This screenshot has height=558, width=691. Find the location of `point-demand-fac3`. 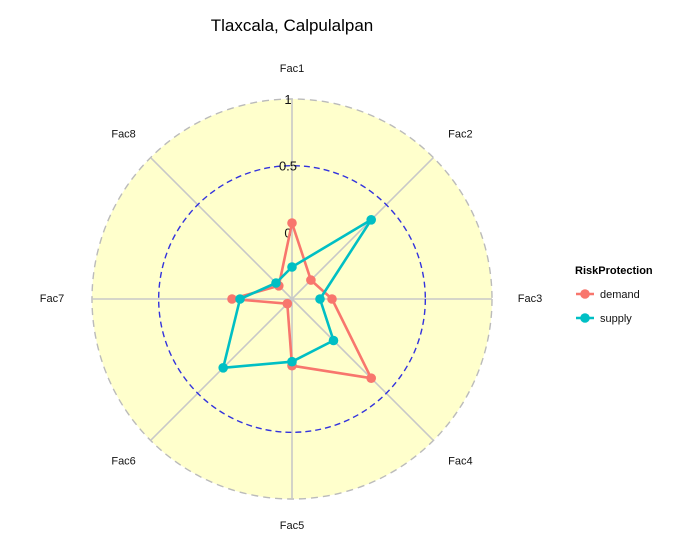

point-demand-fac3 is located at coordinates (332, 299).